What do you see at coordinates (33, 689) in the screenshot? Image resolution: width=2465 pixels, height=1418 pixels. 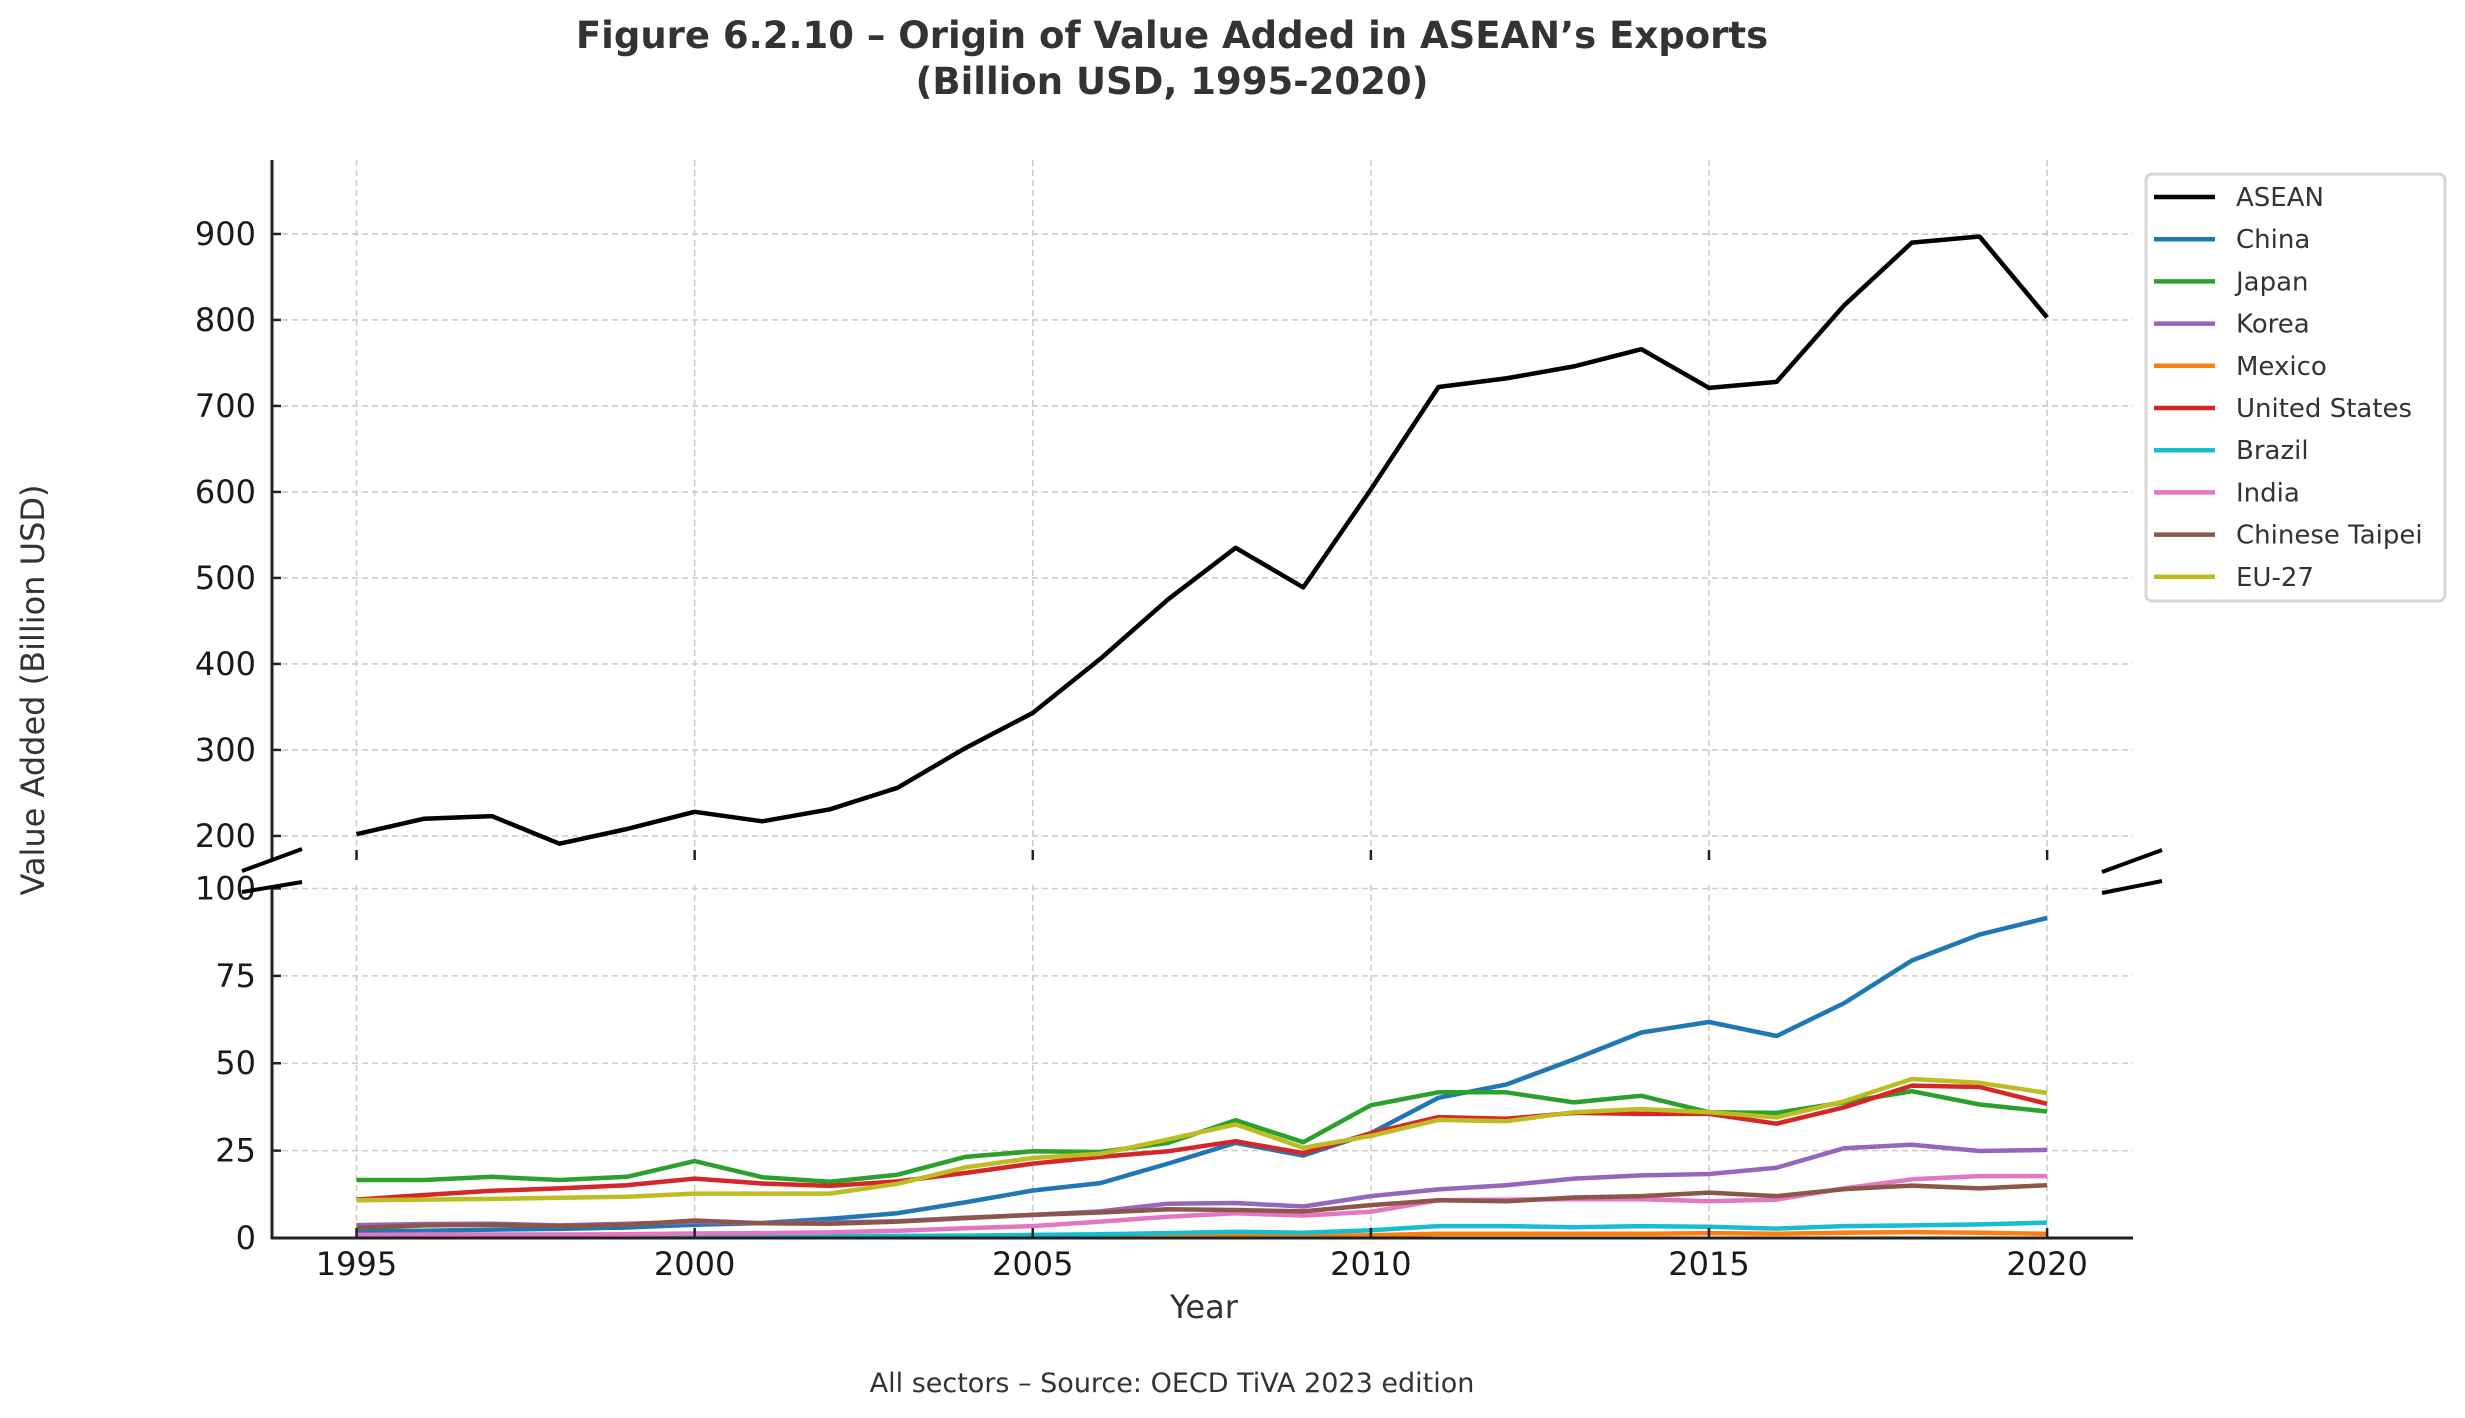 I see `y-axis-label: Value Added (Billion USD)` at bounding box center [33, 689].